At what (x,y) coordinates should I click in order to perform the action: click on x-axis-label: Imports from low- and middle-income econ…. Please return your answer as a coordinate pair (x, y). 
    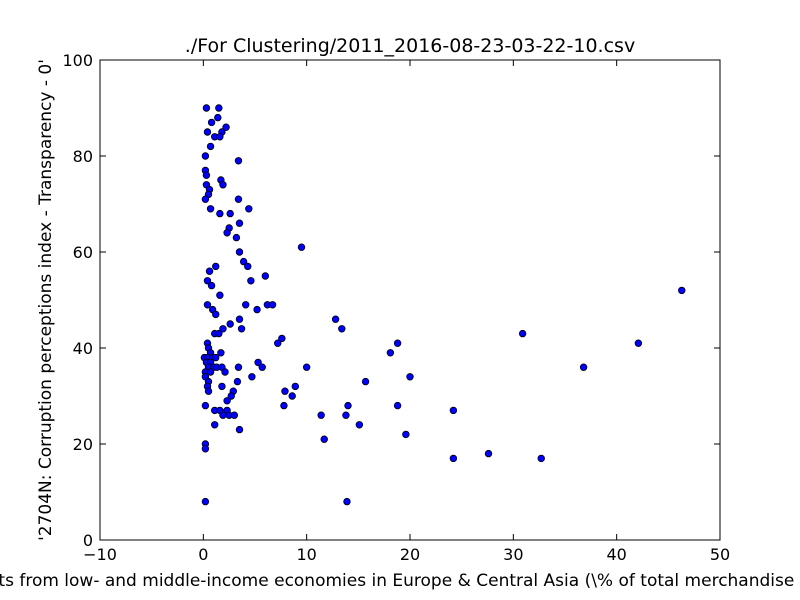
    Looking at the image, I should click on (400, 581).